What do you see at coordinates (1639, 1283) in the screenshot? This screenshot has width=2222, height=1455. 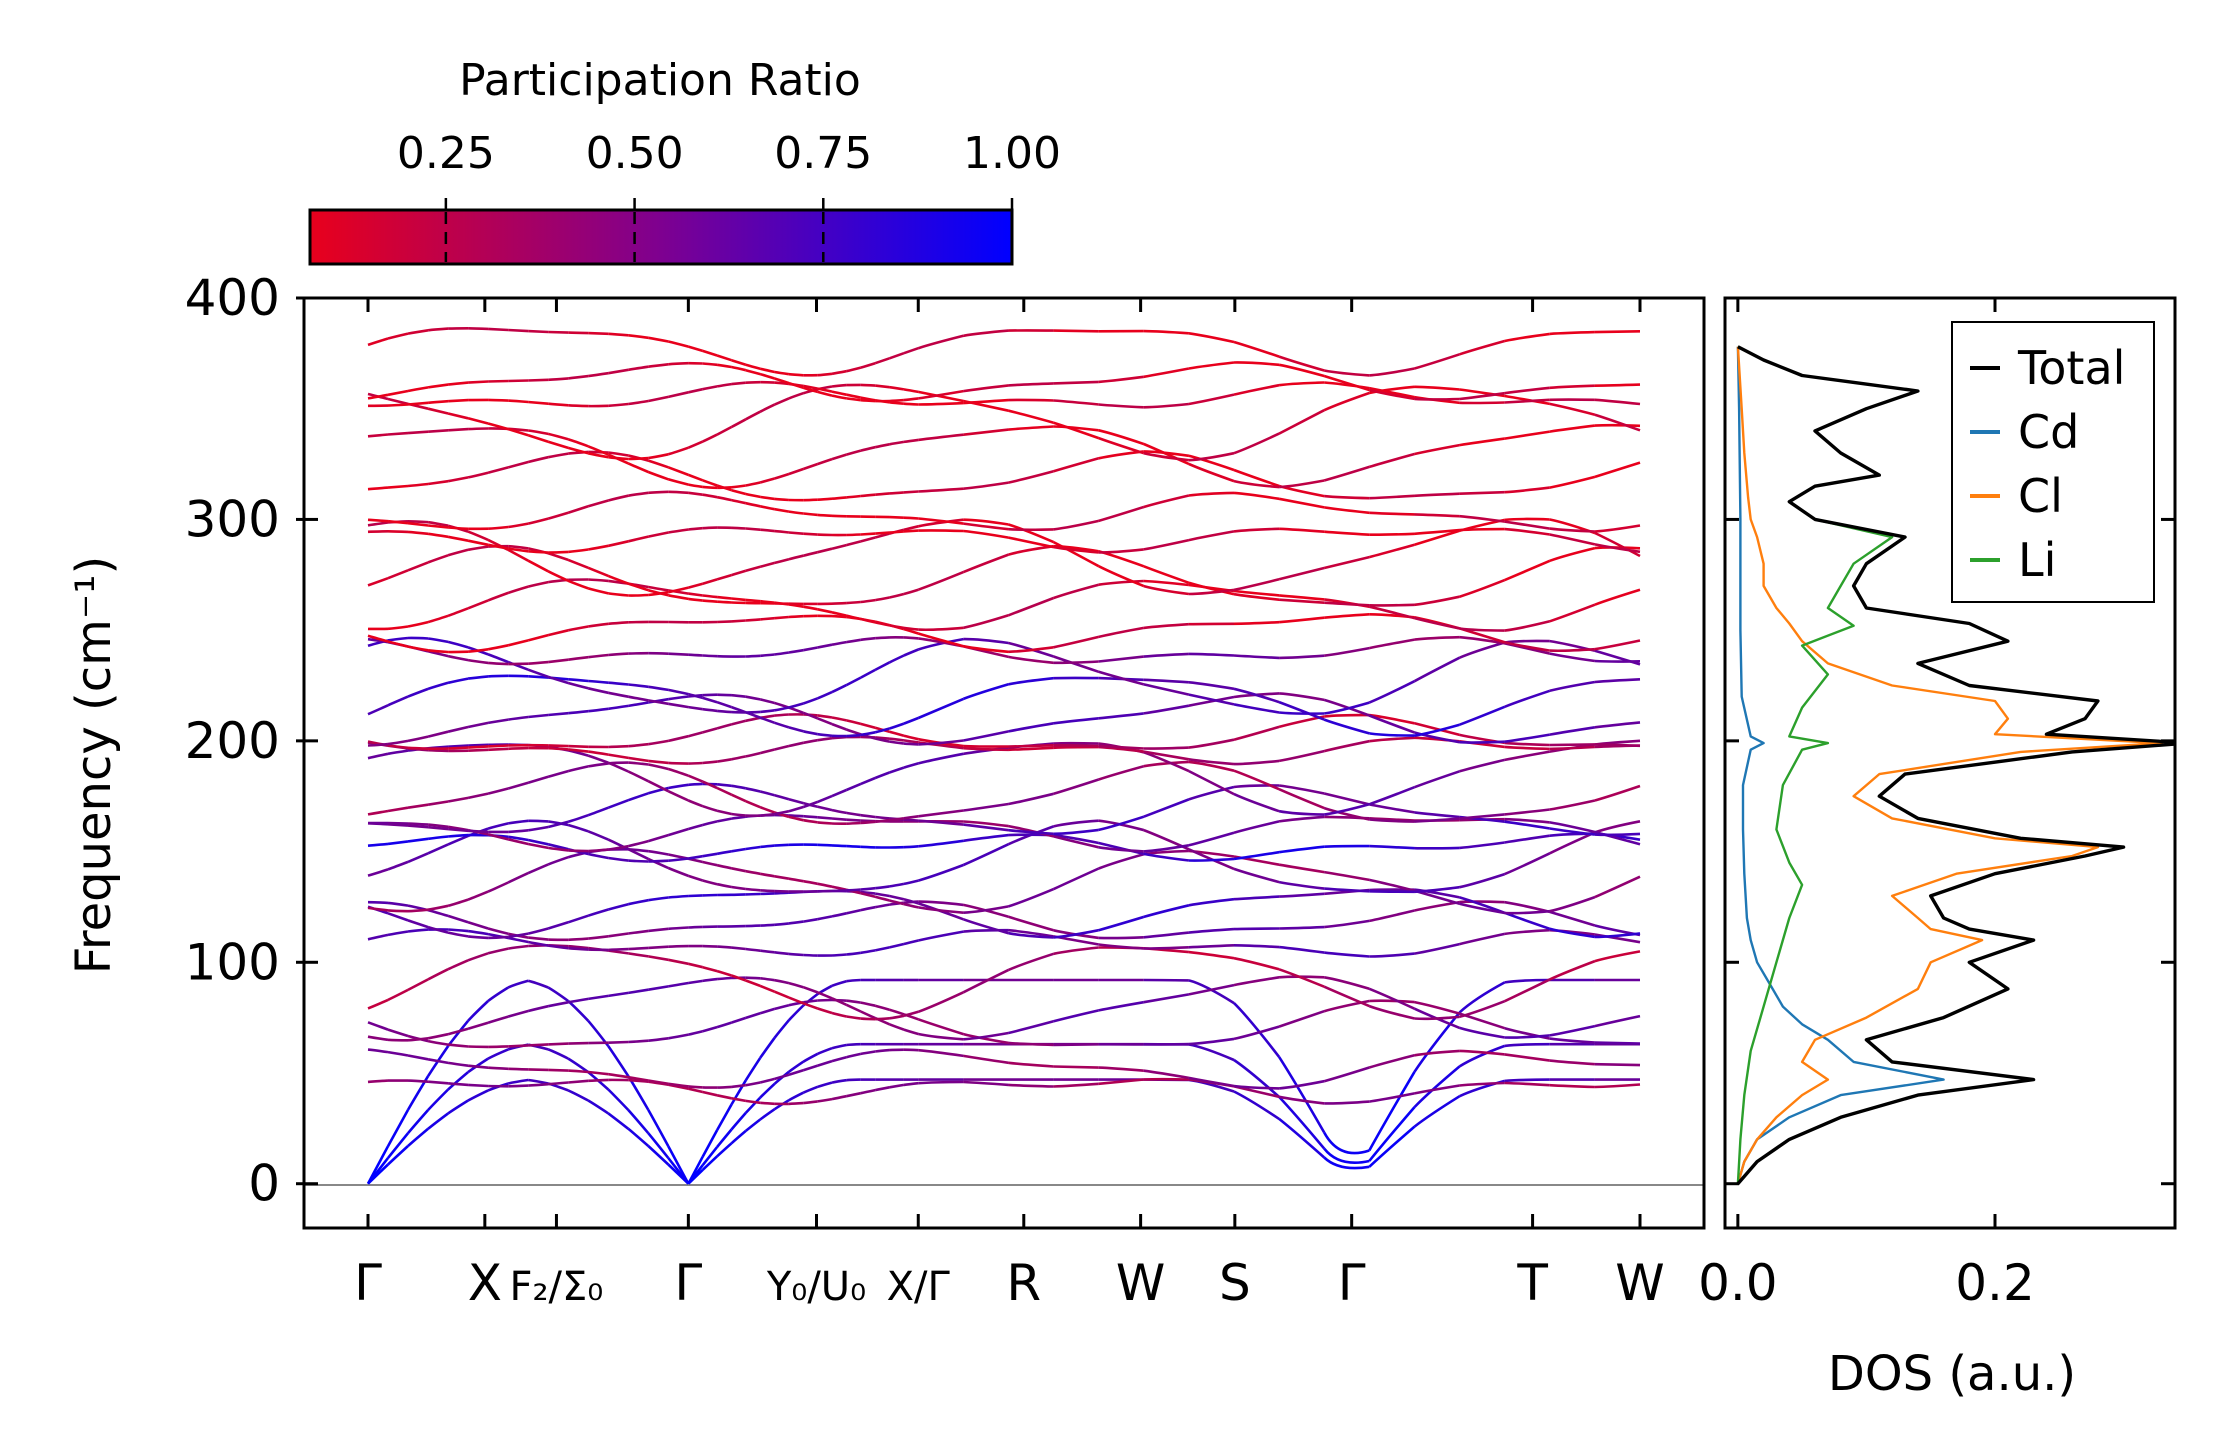 I see `kpoint-label: W` at bounding box center [1639, 1283].